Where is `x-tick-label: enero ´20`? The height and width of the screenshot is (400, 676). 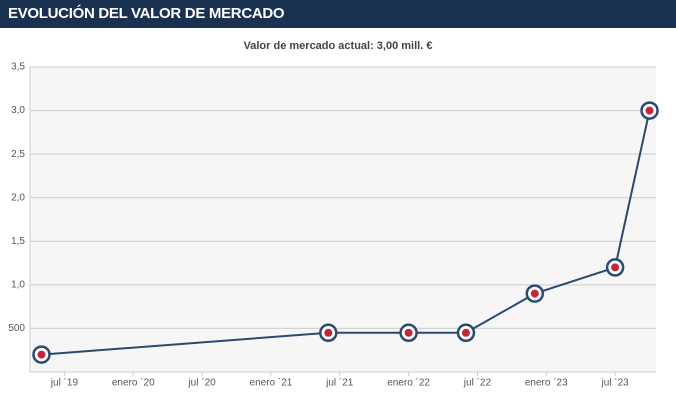 x-tick-label: enero ´20 is located at coordinates (133, 383).